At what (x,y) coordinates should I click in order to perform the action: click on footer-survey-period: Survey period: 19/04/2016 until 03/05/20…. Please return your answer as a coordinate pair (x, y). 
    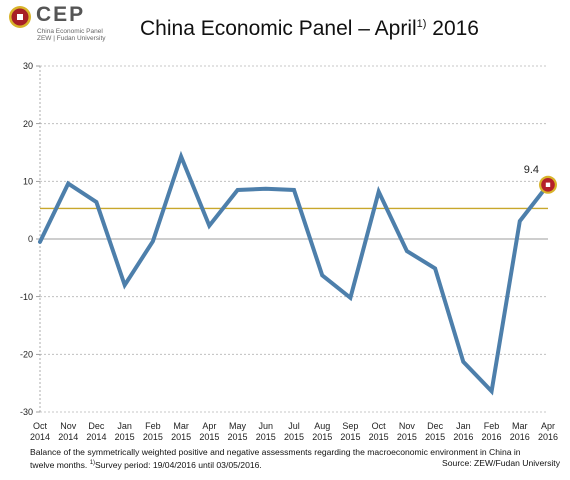
    Looking at the image, I should click on (178, 464).